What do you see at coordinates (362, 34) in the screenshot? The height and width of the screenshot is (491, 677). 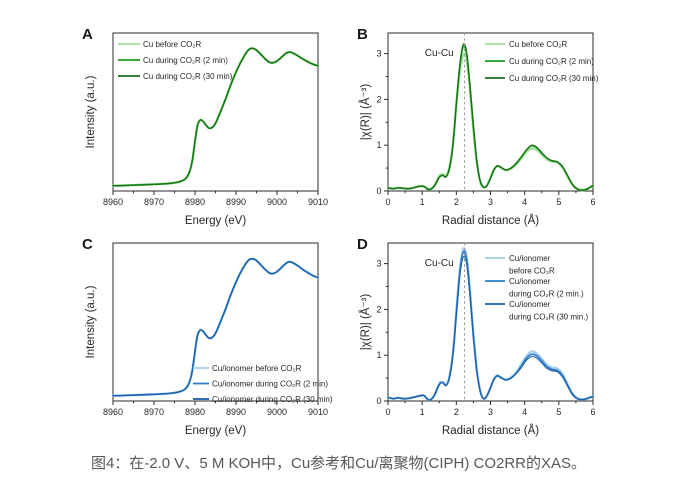 I see `panel-b-label: B` at bounding box center [362, 34].